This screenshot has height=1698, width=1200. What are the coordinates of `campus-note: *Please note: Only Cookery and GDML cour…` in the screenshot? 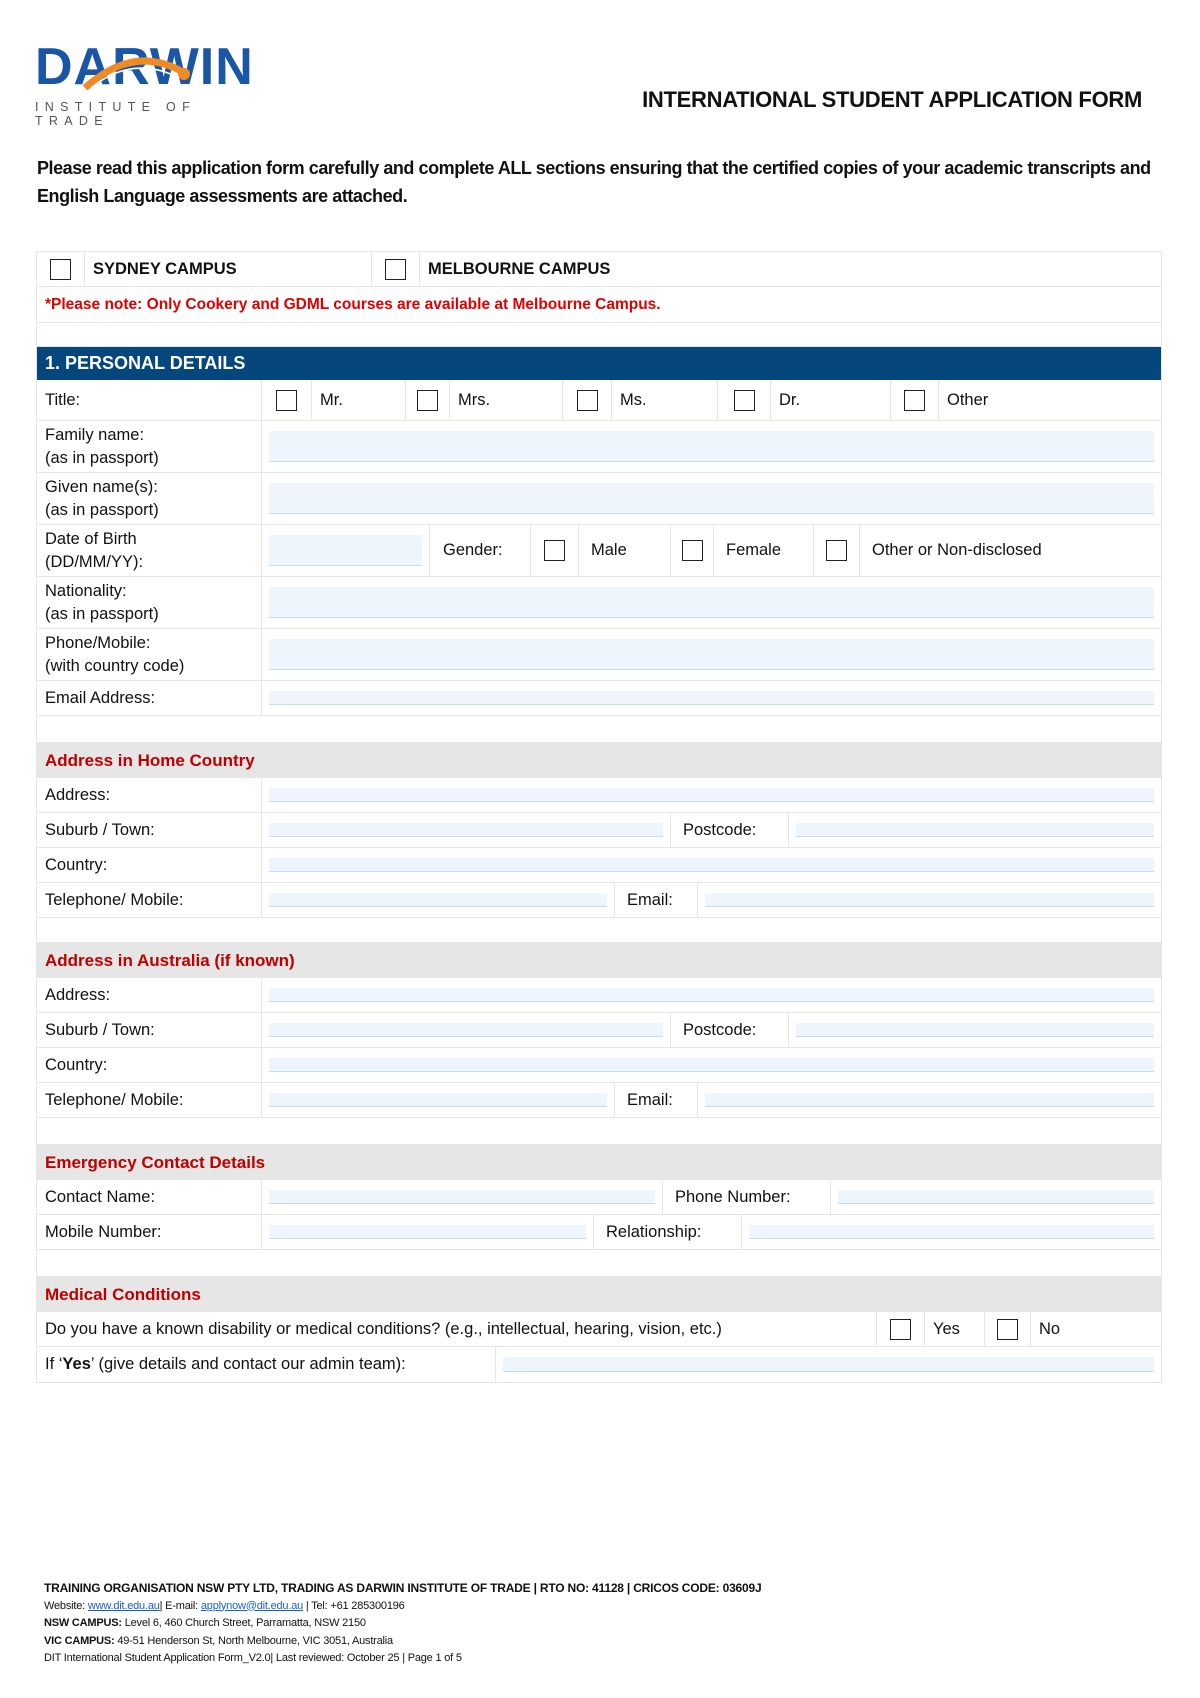 It's located at (353, 304).